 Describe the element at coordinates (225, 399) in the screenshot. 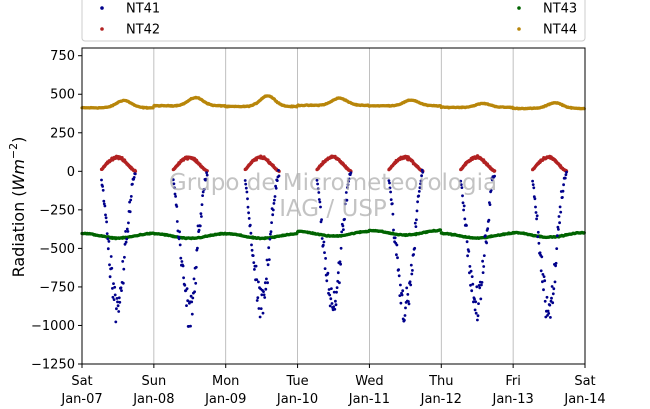

I see `x-tick-label-date: Jan-09` at that location.